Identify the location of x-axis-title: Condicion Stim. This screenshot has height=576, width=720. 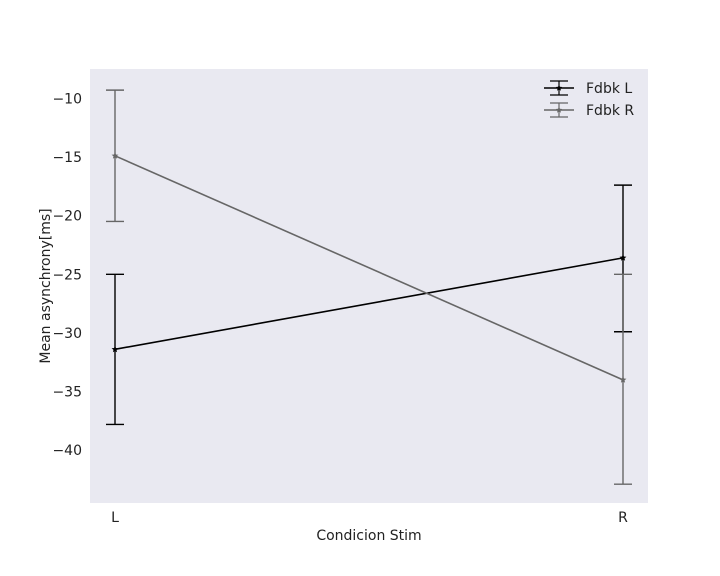
(368, 536).